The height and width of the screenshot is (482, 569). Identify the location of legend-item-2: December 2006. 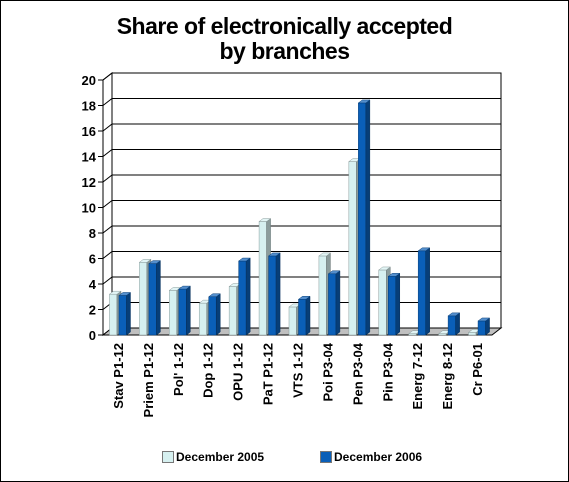
(371, 457).